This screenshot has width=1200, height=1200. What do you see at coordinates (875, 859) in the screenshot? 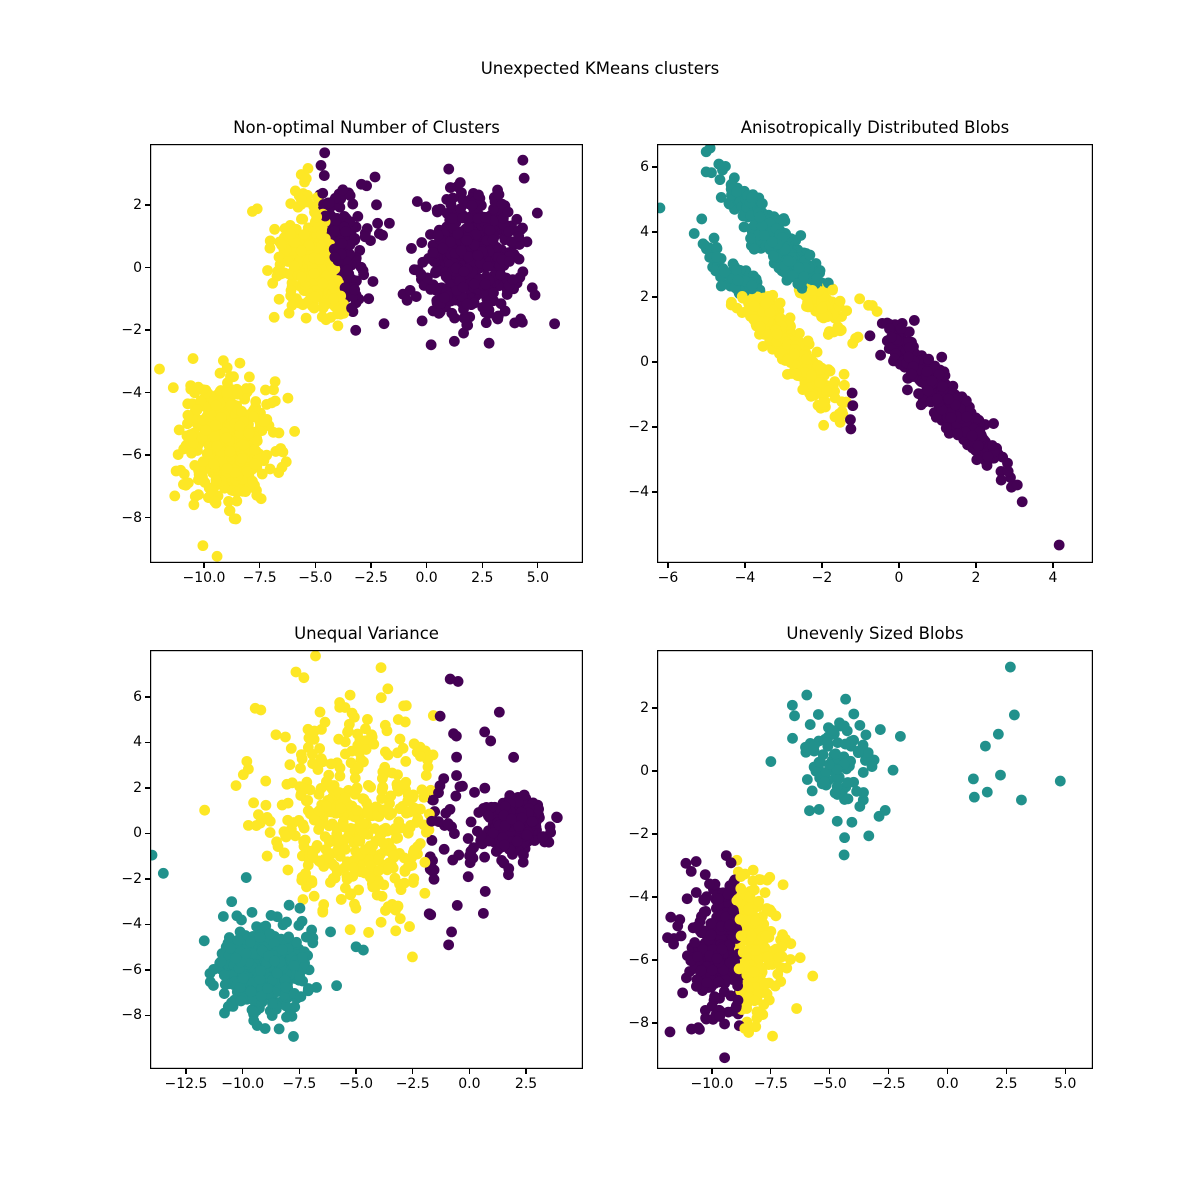
I see `scatter-canvas-unevenly-sized` at bounding box center [875, 859].